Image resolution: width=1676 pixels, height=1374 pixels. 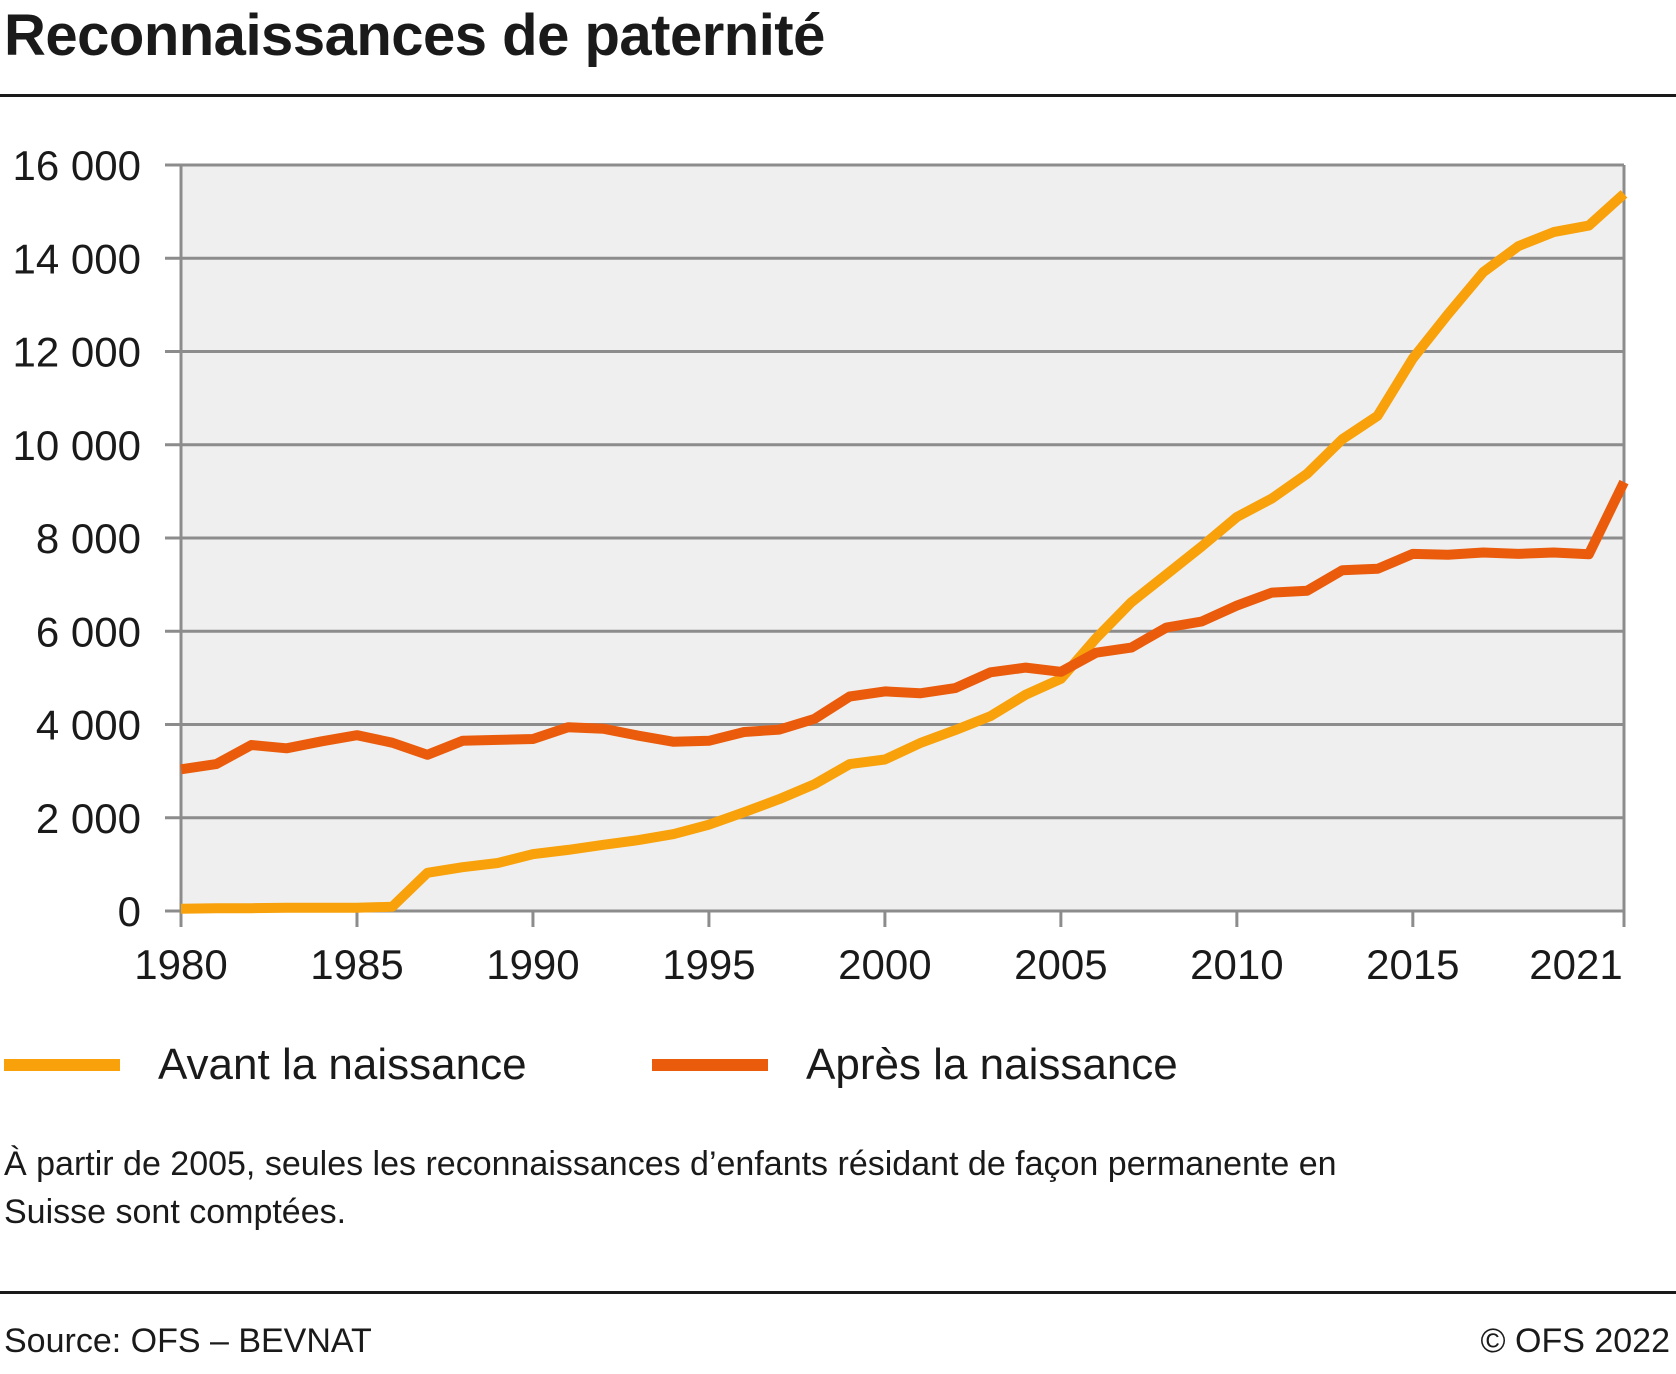 What do you see at coordinates (88, 538) in the screenshot?
I see `y-tick-label: 8 000` at bounding box center [88, 538].